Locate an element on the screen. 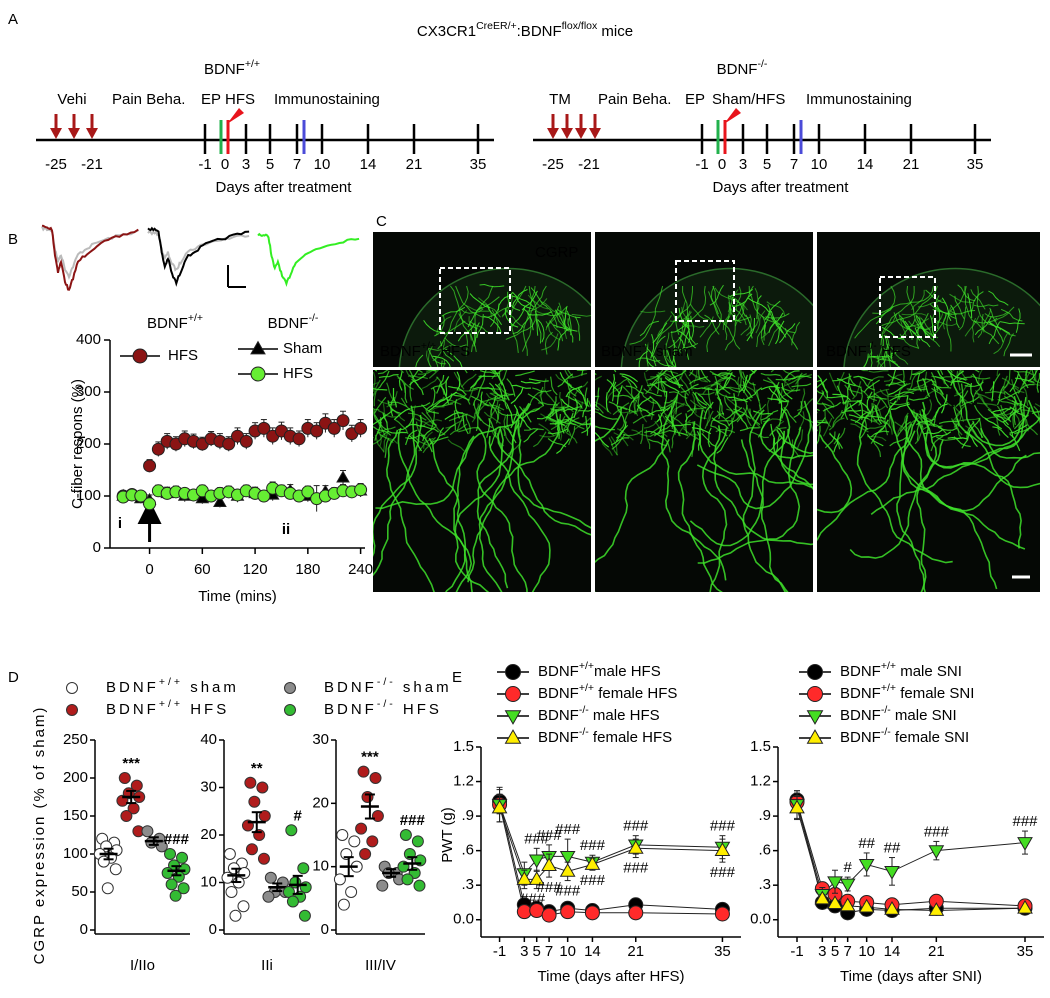 The width and height of the screenshot is (1050, 998). text-run: ii is located at coordinates (286, 529).